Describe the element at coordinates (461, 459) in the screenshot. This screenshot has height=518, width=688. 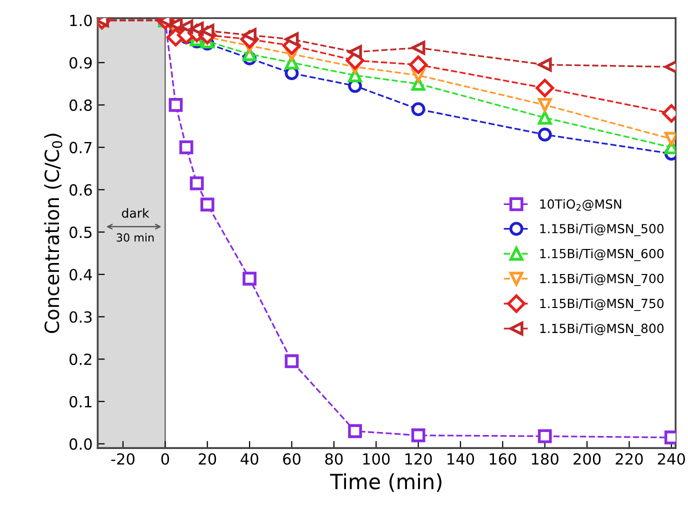
I see `x-tick-label: 140` at that location.